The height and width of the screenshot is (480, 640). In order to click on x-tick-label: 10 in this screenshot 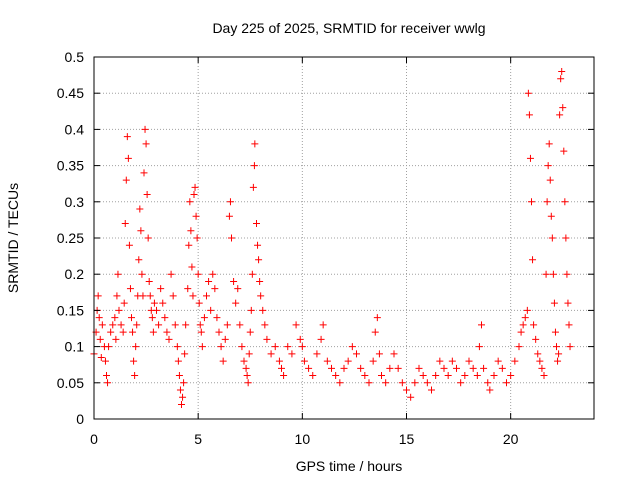, I will do `click(303, 439)`.